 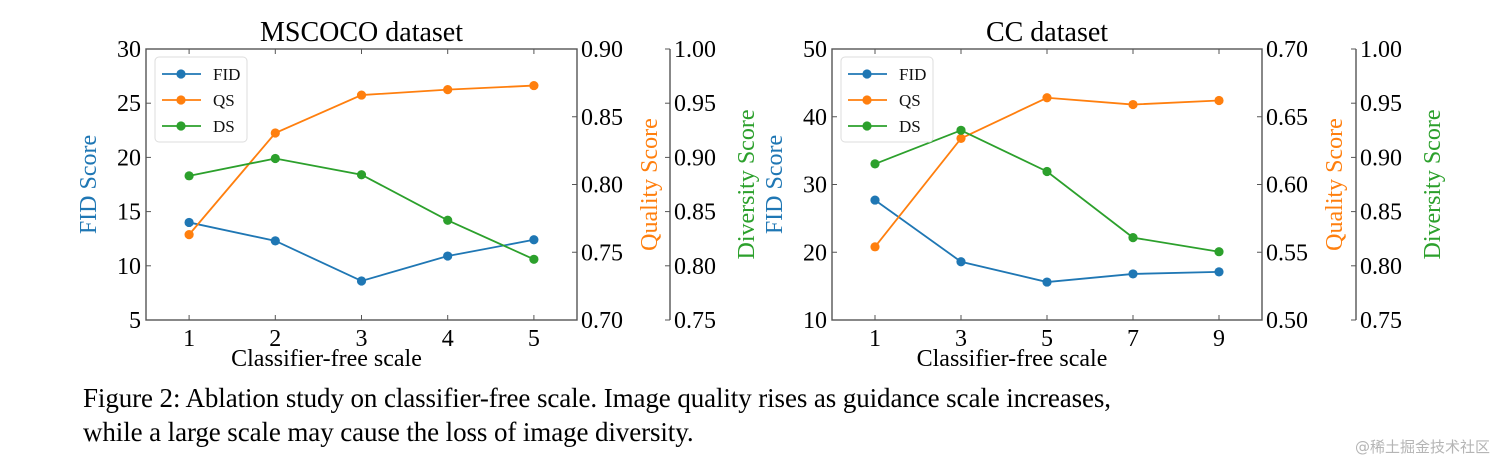 I want to click on chart1-fid-tick-label: 20, so click(x=129, y=158).